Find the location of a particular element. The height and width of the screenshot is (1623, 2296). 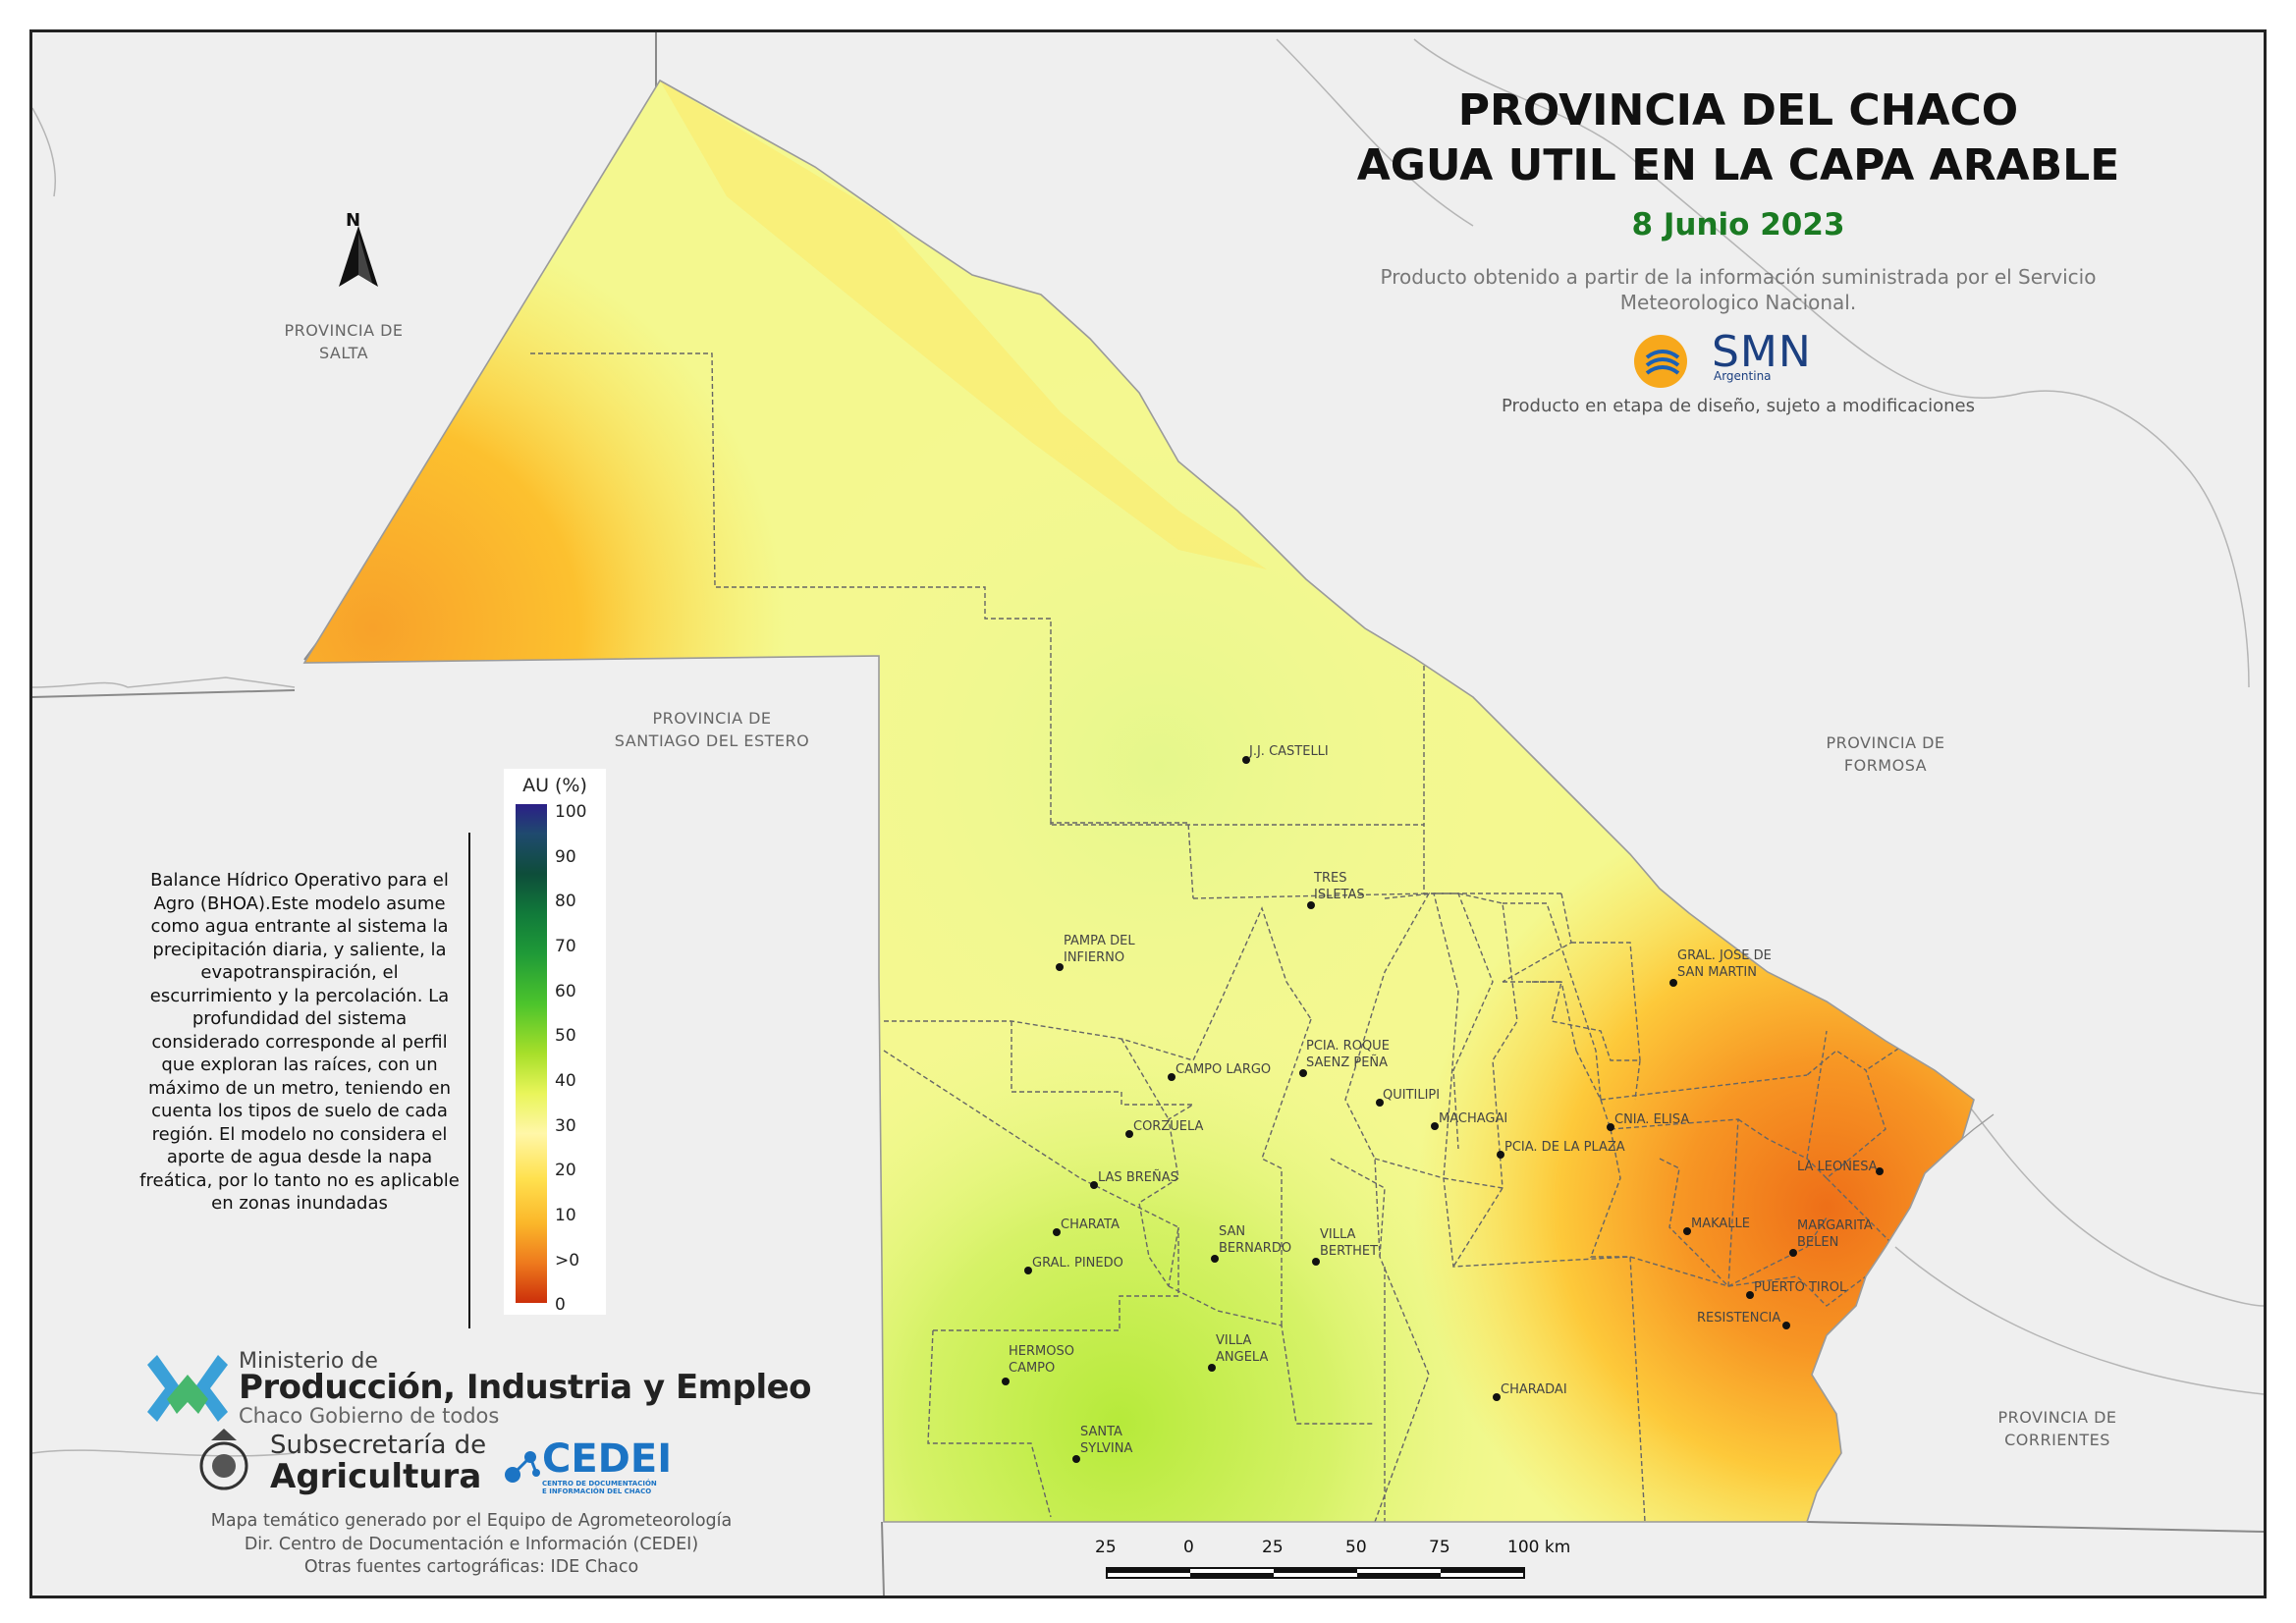

scale-bar is located at coordinates (1315, 1573).